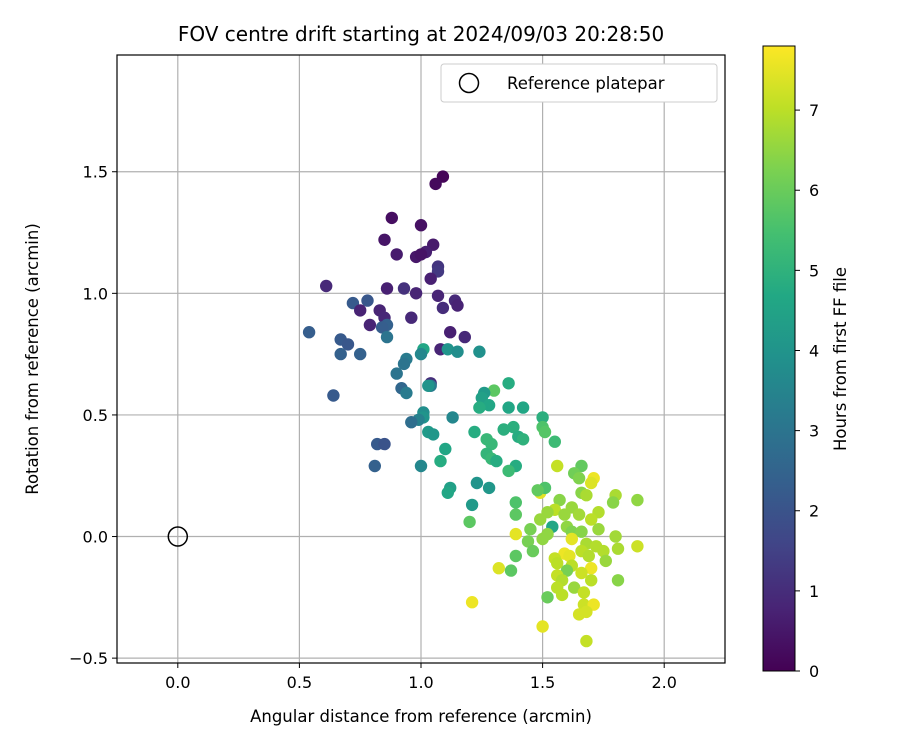  I want to click on colorbar-tick-label: 7, so click(814, 110).